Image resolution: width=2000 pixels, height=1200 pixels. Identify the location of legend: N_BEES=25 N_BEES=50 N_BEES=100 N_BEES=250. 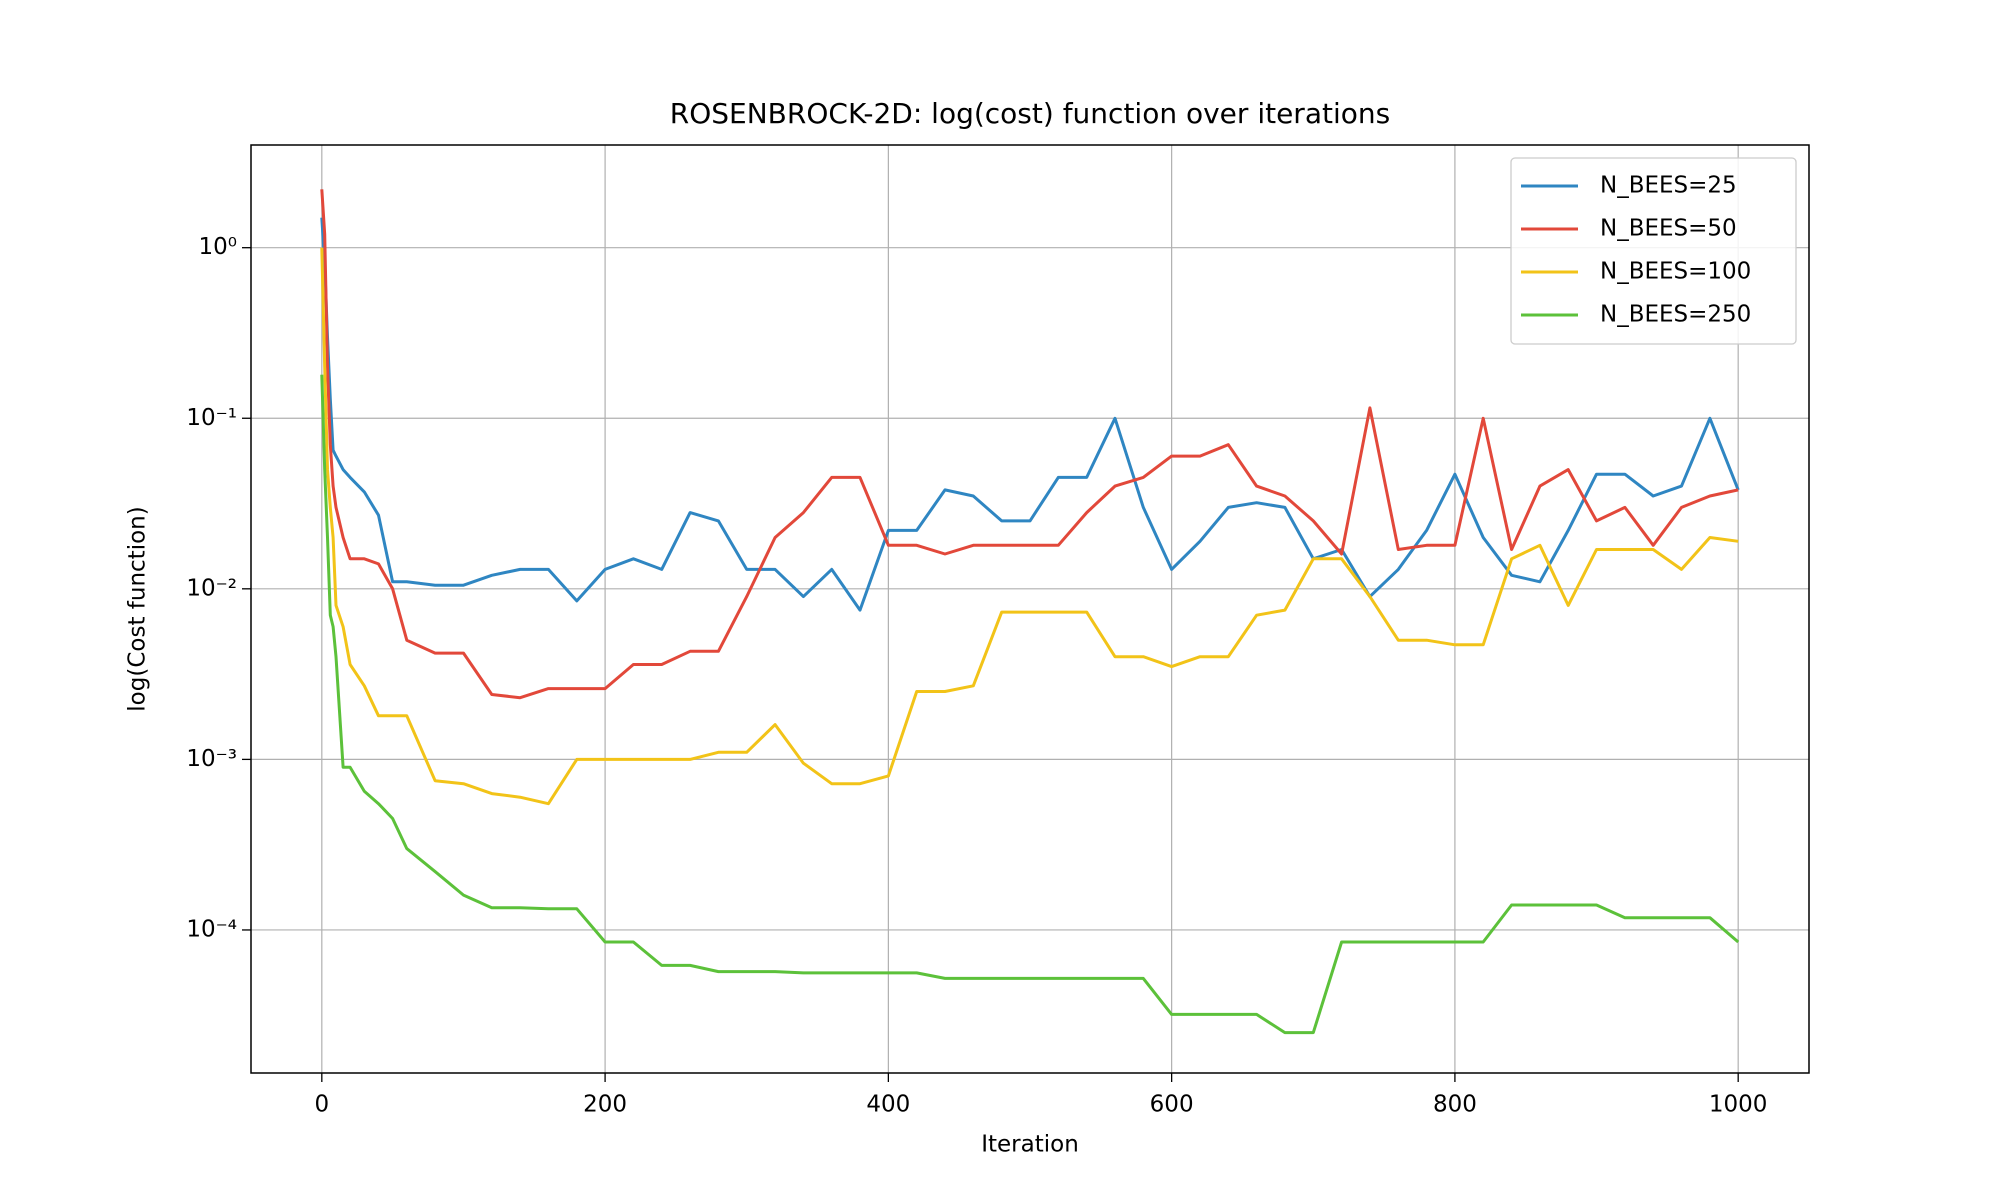
(1653, 251).